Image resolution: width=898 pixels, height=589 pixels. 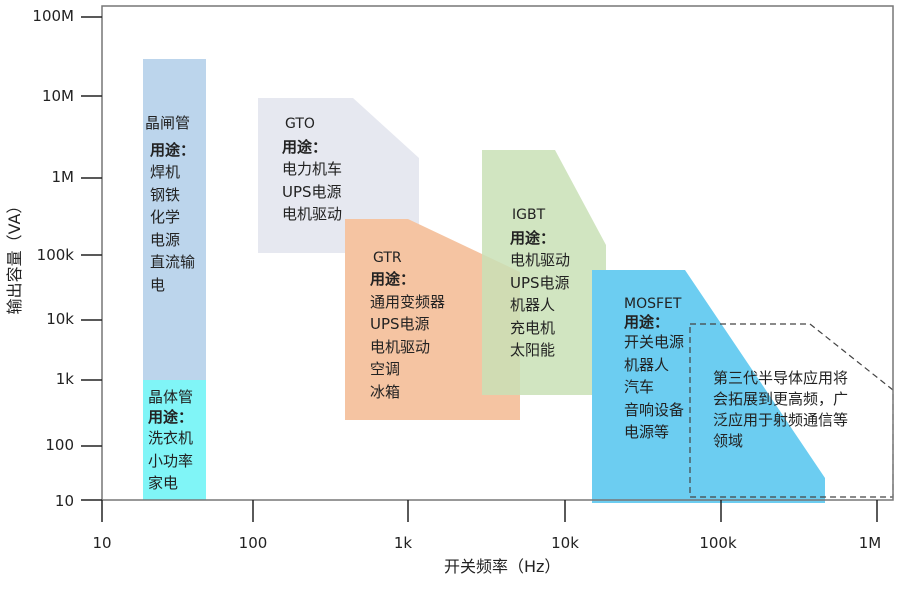 I want to click on use-item: 音响设备, so click(x=654, y=409).